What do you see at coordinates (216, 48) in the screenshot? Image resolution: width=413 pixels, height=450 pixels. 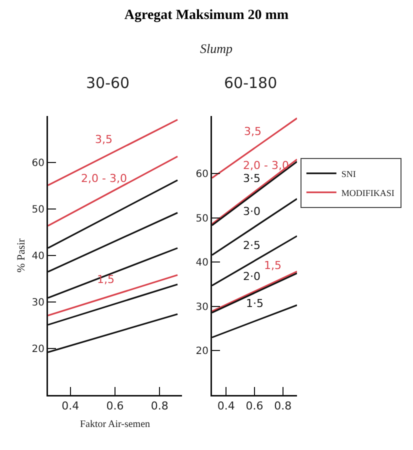 I see `text: Slump` at bounding box center [216, 48].